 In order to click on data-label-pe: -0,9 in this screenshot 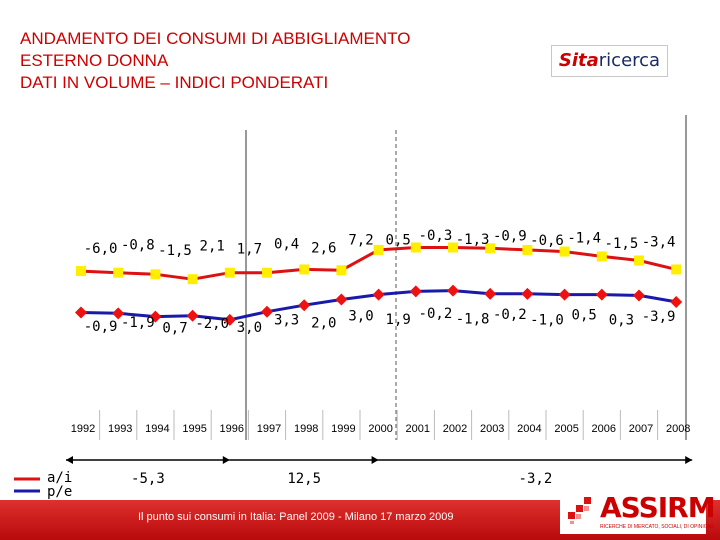, I will do `click(101, 327)`.